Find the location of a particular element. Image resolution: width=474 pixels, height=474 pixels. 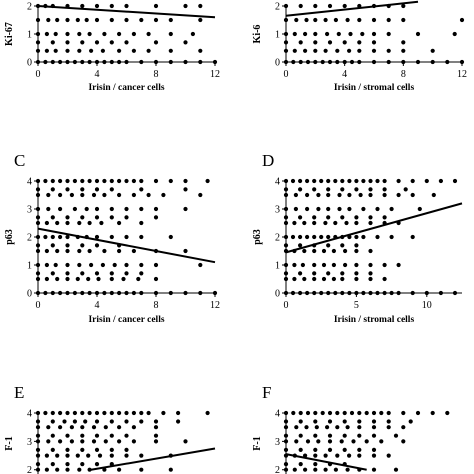

x-tick-label: 8 is located at coordinates (156, 305).